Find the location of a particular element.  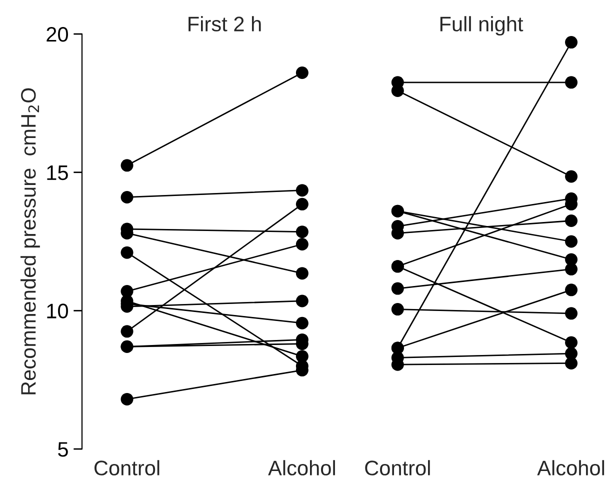

y-axis-title: Recommended pressure cmH$_{2}$O is located at coordinates (30, 241).